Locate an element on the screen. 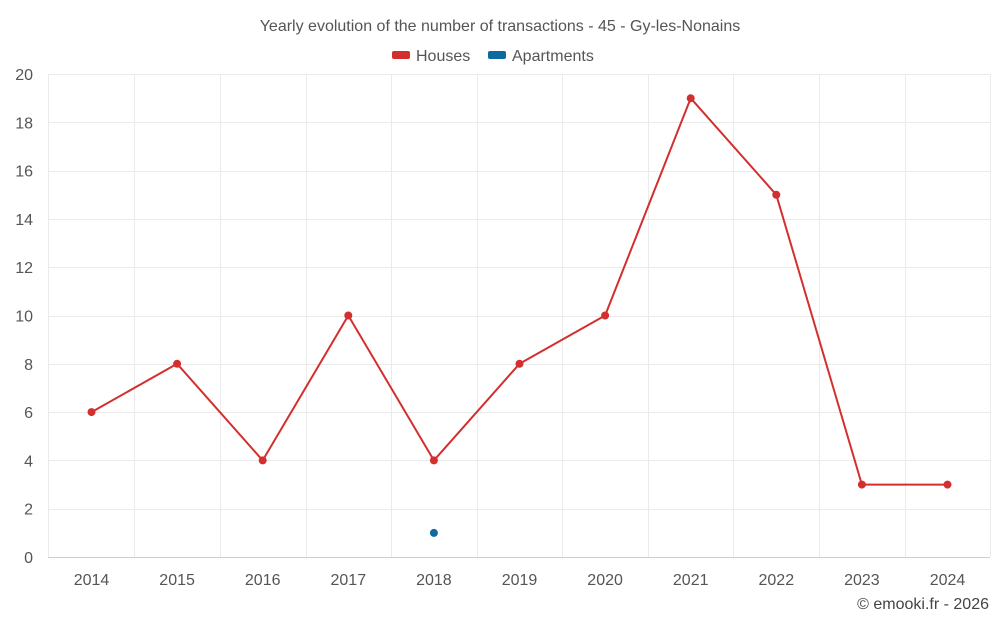 The height and width of the screenshot is (625, 1000). legend-swatch-apartments is located at coordinates (497, 55).